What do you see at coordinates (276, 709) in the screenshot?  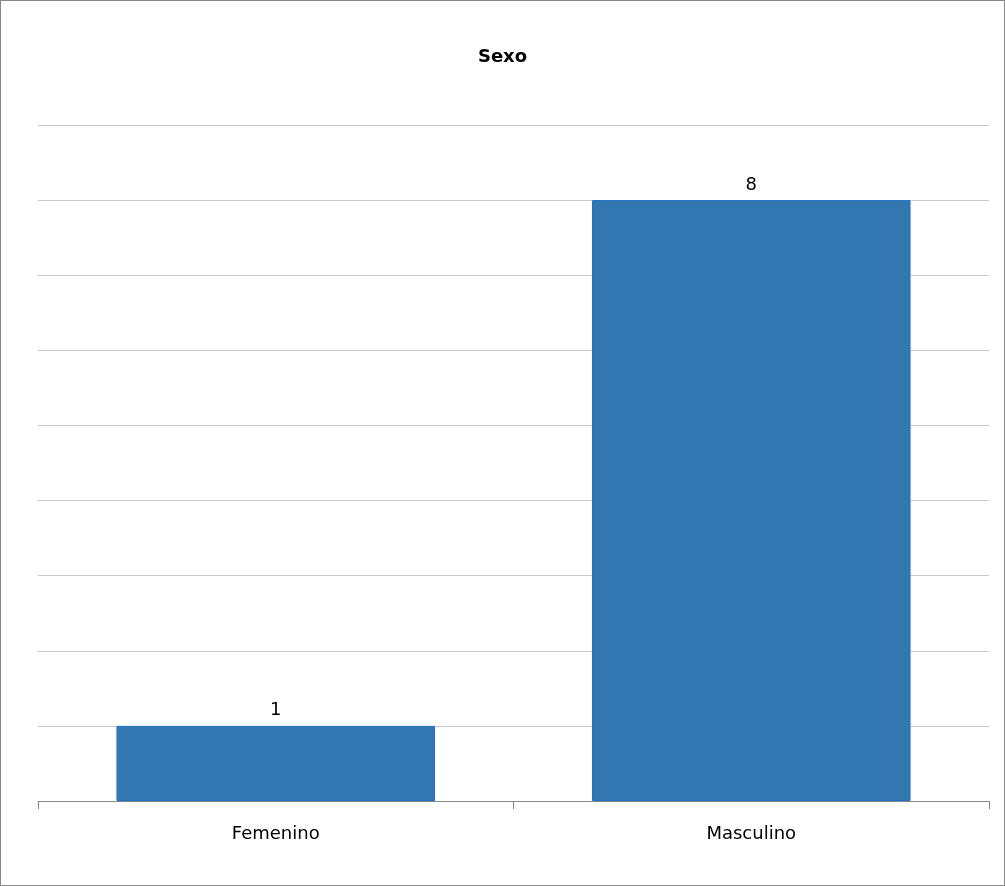 I see `data-label: 1` at bounding box center [276, 709].